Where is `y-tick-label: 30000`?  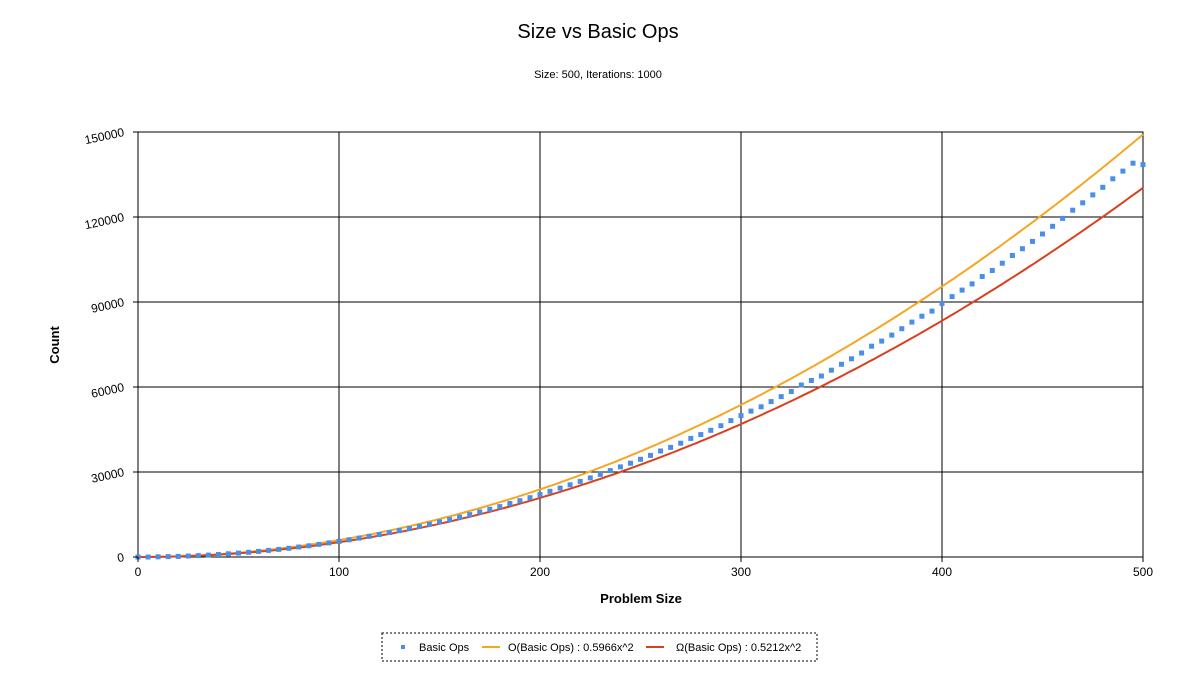
y-tick-label: 30000 is located at coordinates (108, 475).